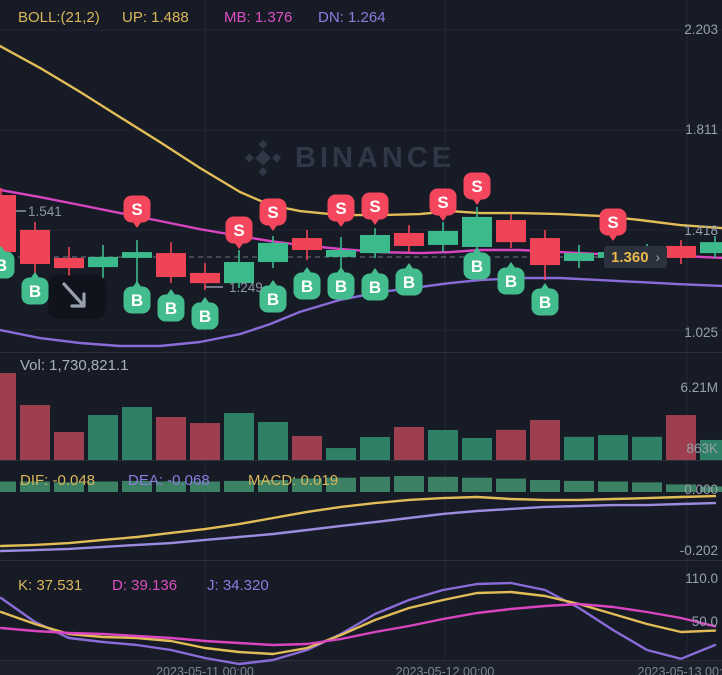  I want to click on drag-gesture-indicator, so click(77, 297).